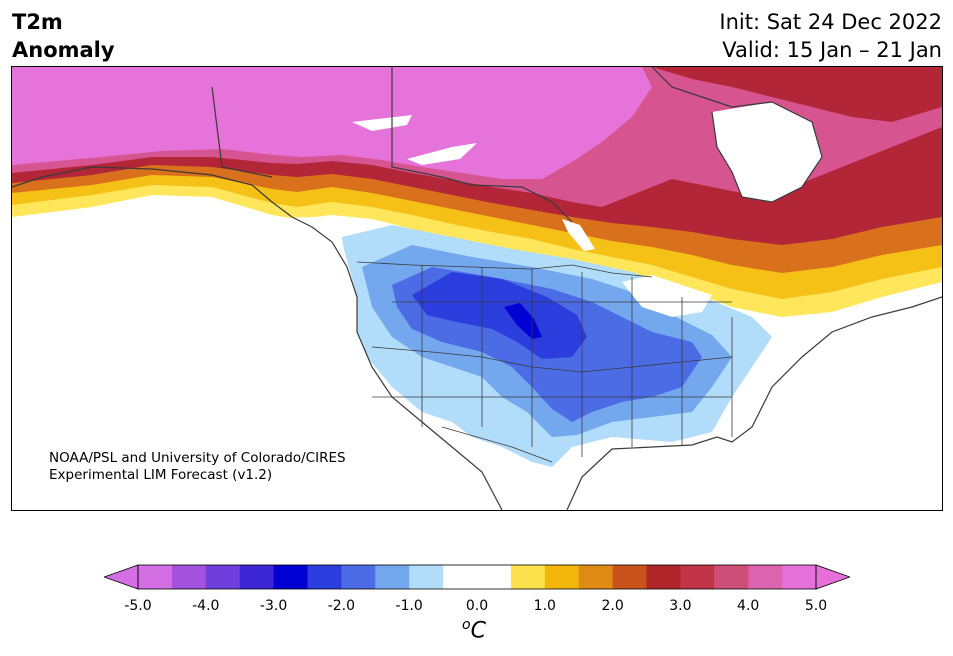  Describe the element at coordinates (37, 22) in the screenshot. I see `title-line-1: T2m` at that location.